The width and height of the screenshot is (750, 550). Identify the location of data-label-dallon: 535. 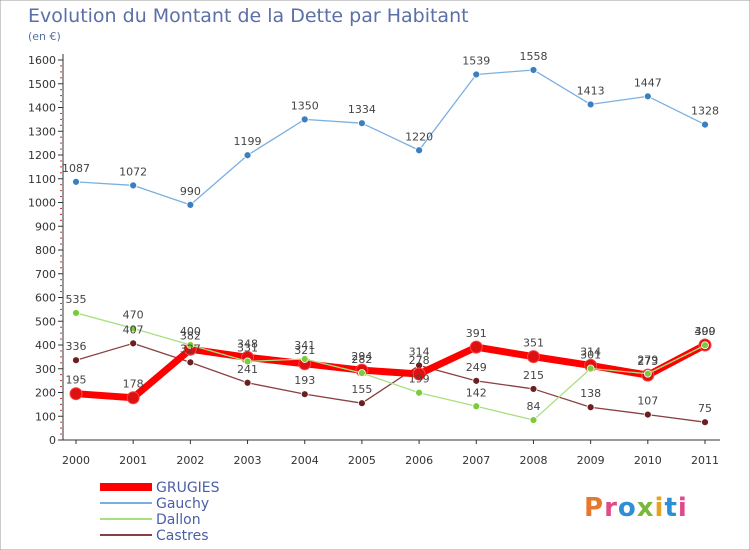
(76, 299).